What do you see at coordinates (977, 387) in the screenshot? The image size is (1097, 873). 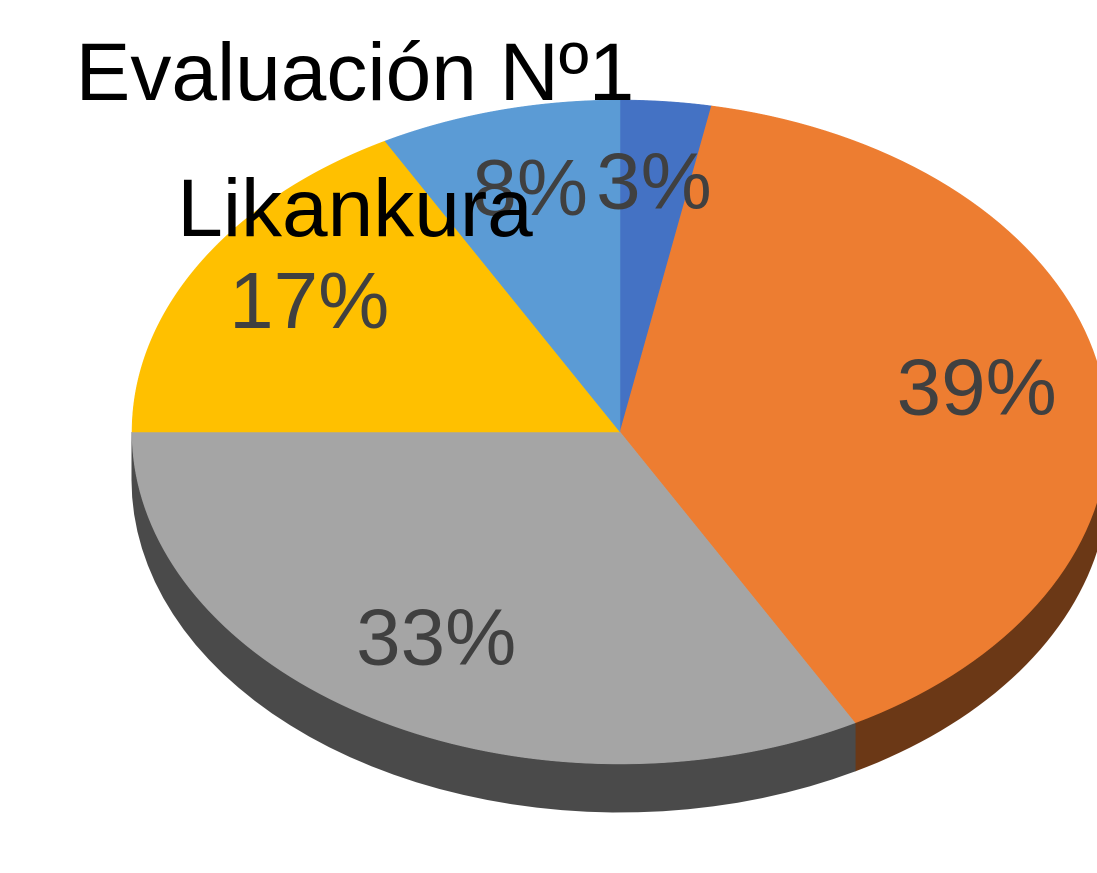 I see `data-label: 39%` at bounding box center [977, 387].